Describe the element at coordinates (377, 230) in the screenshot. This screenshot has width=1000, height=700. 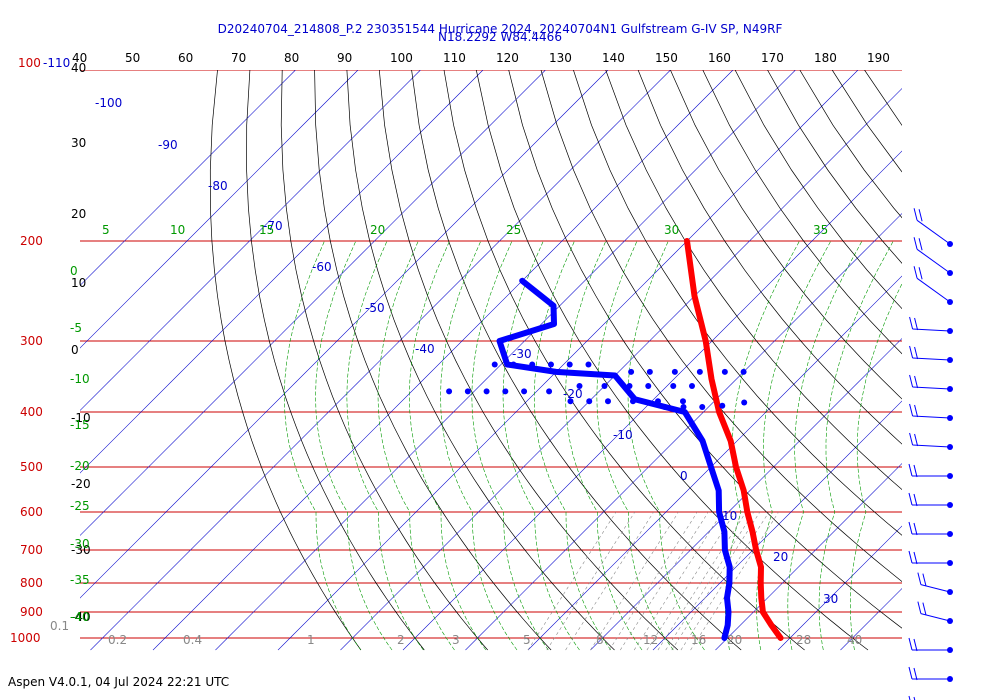
I see `theta-e-label: 20` at that location.